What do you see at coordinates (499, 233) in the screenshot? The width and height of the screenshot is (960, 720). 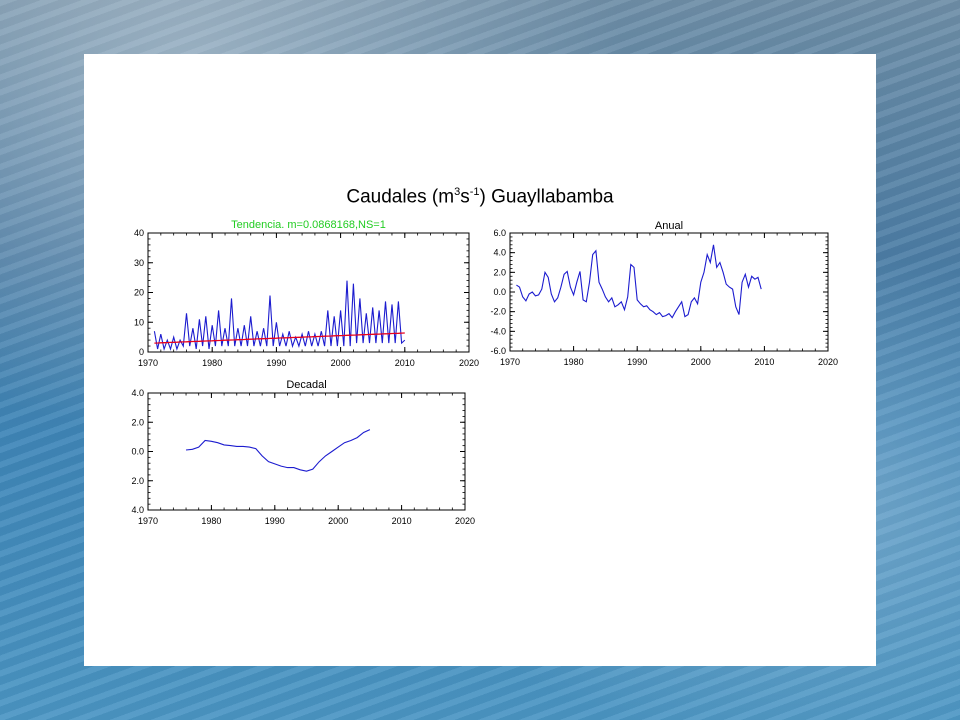 I see `y-tick-label: 6.0` at bounding box center [499, 233].